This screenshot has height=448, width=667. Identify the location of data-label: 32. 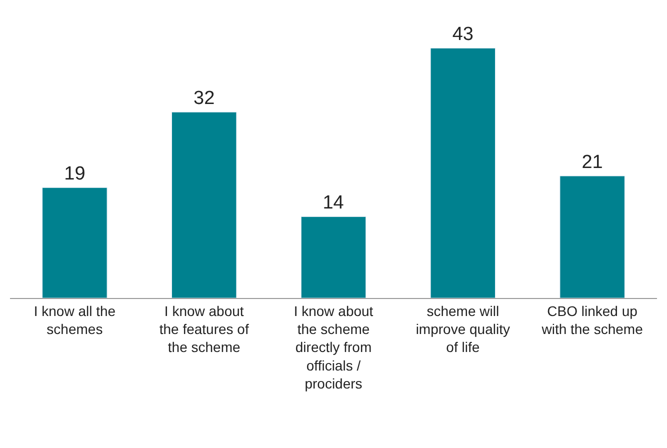
(204, 99).